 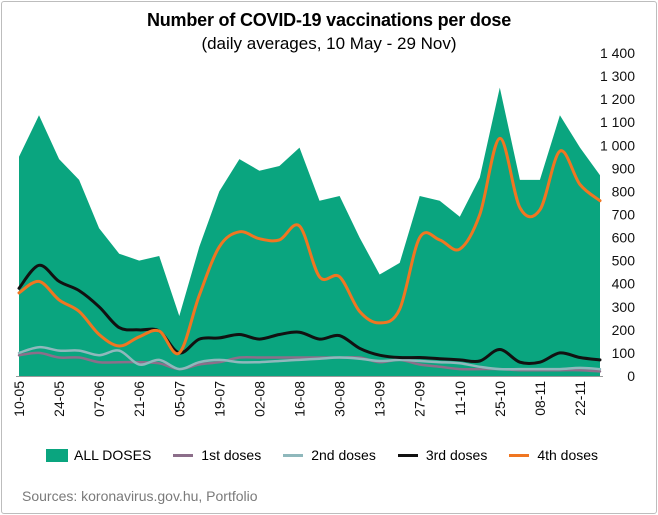 What do you see at coordinates (624, 353) in the screenshot?
I see `y-tick-label: 100` at bounding box center [624, 353].